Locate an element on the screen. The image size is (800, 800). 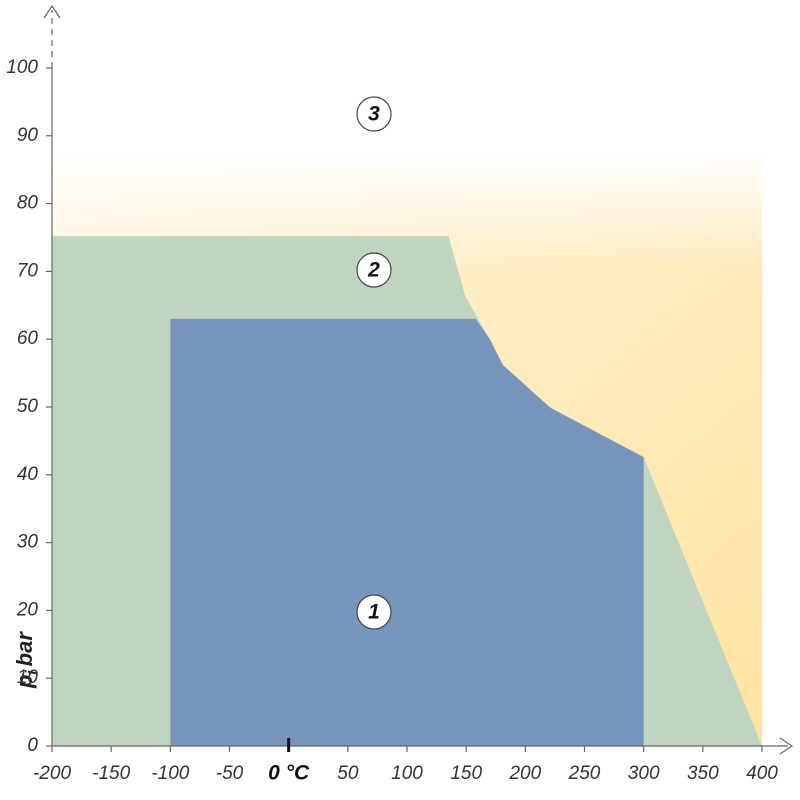
x-tick-label: 250 is located at coordinates (584, 773).